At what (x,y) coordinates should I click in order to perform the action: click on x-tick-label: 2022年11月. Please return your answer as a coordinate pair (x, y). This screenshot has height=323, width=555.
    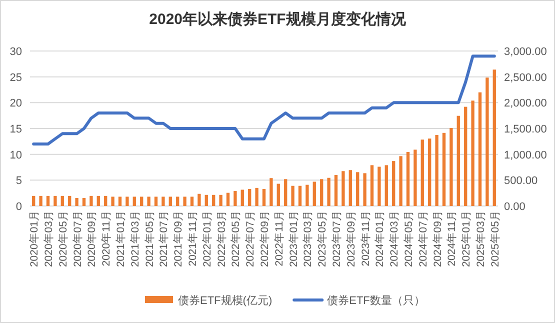
    Looking at the image, I should click on (279, 238).